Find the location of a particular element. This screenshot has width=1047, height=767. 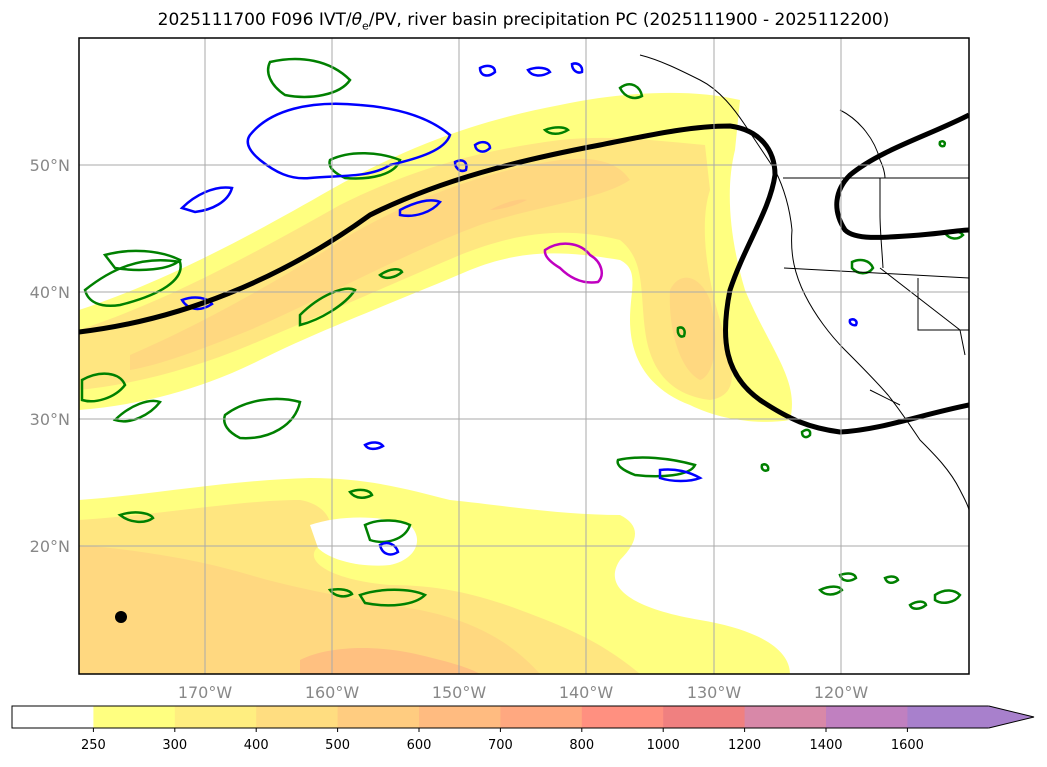

ivt-south-core is located at coordinates (390, 661).